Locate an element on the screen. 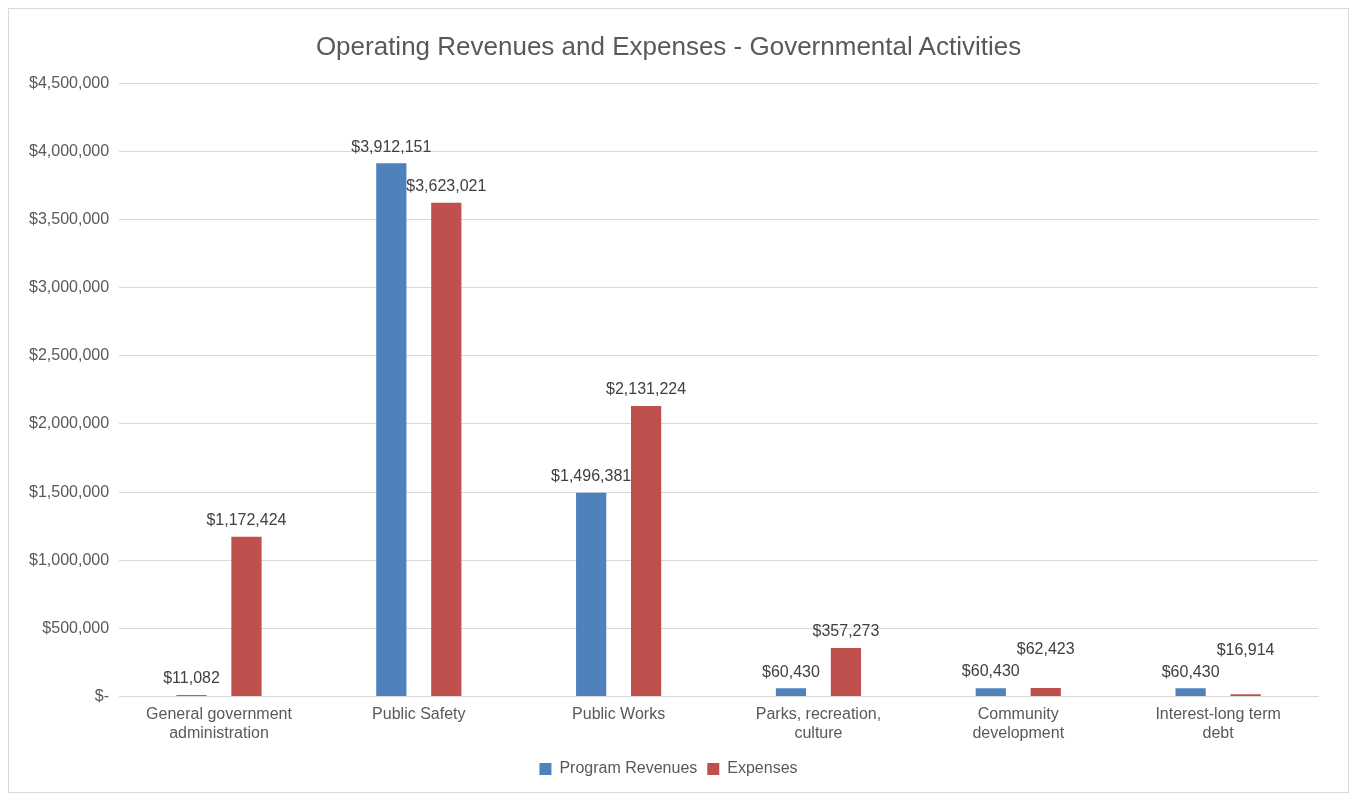 The width and height of the screenshot is (1357, 801). x-tick-label: Community development is located at coordinates (1018, 722).